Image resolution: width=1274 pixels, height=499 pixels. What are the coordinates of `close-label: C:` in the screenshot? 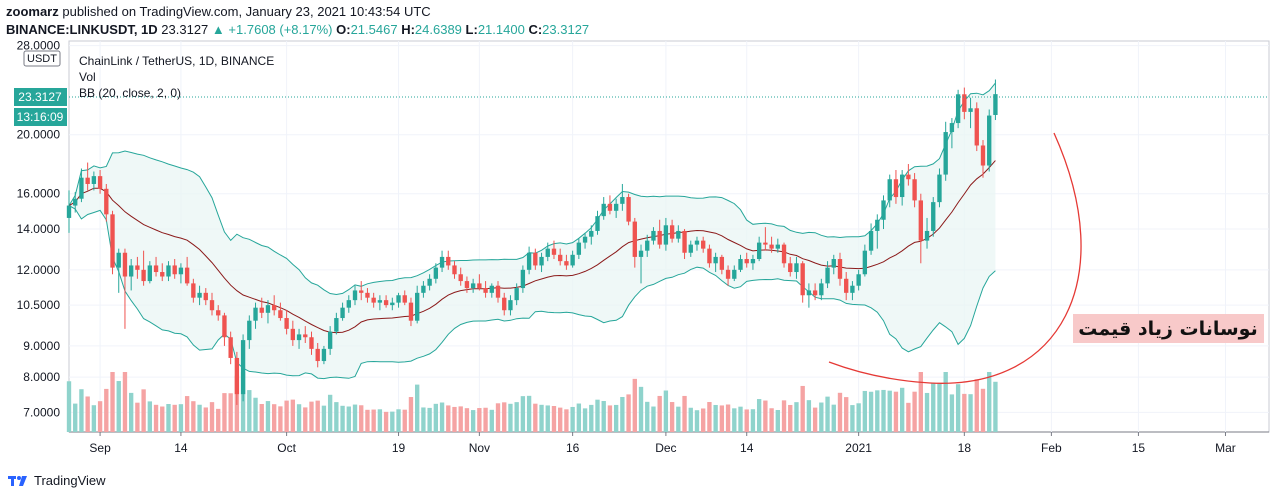 It's located at (535, 29).